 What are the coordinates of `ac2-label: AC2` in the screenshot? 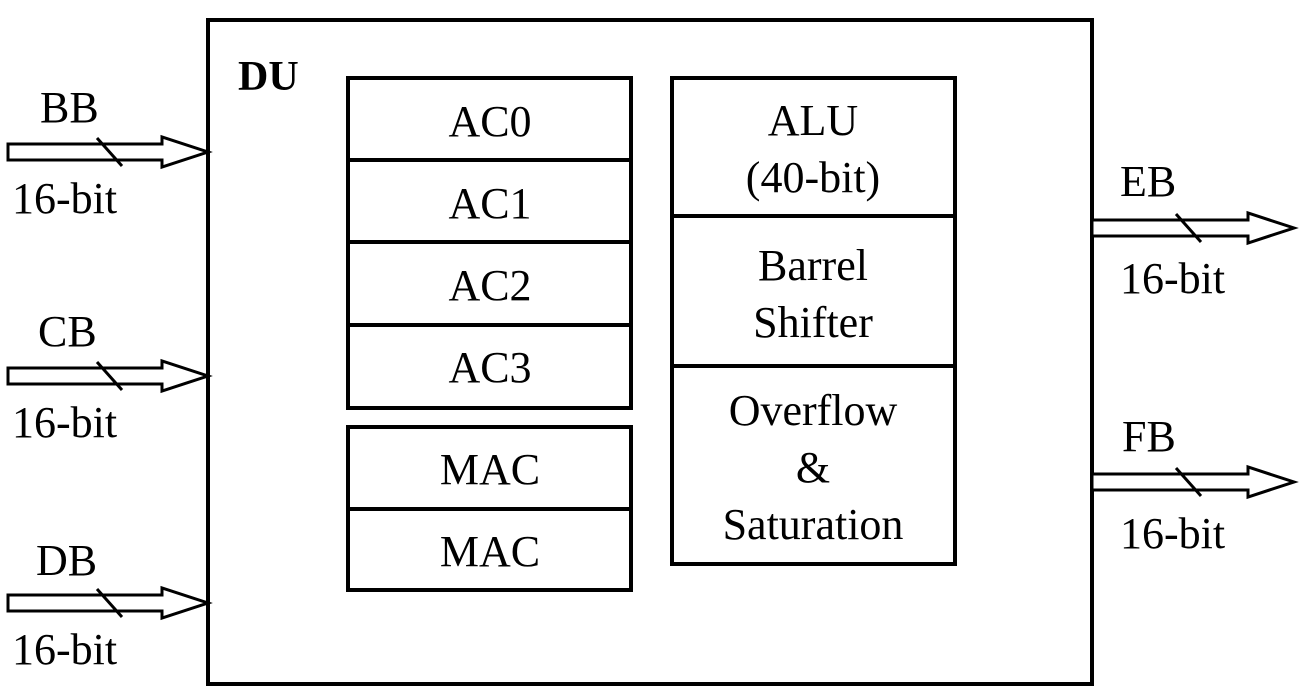 It's located at (489, 285).